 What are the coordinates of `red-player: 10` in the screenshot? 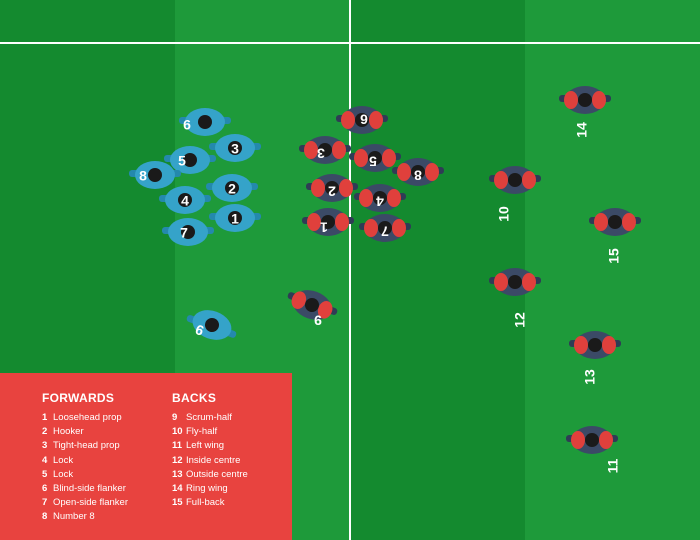 It's located at (515, 194).